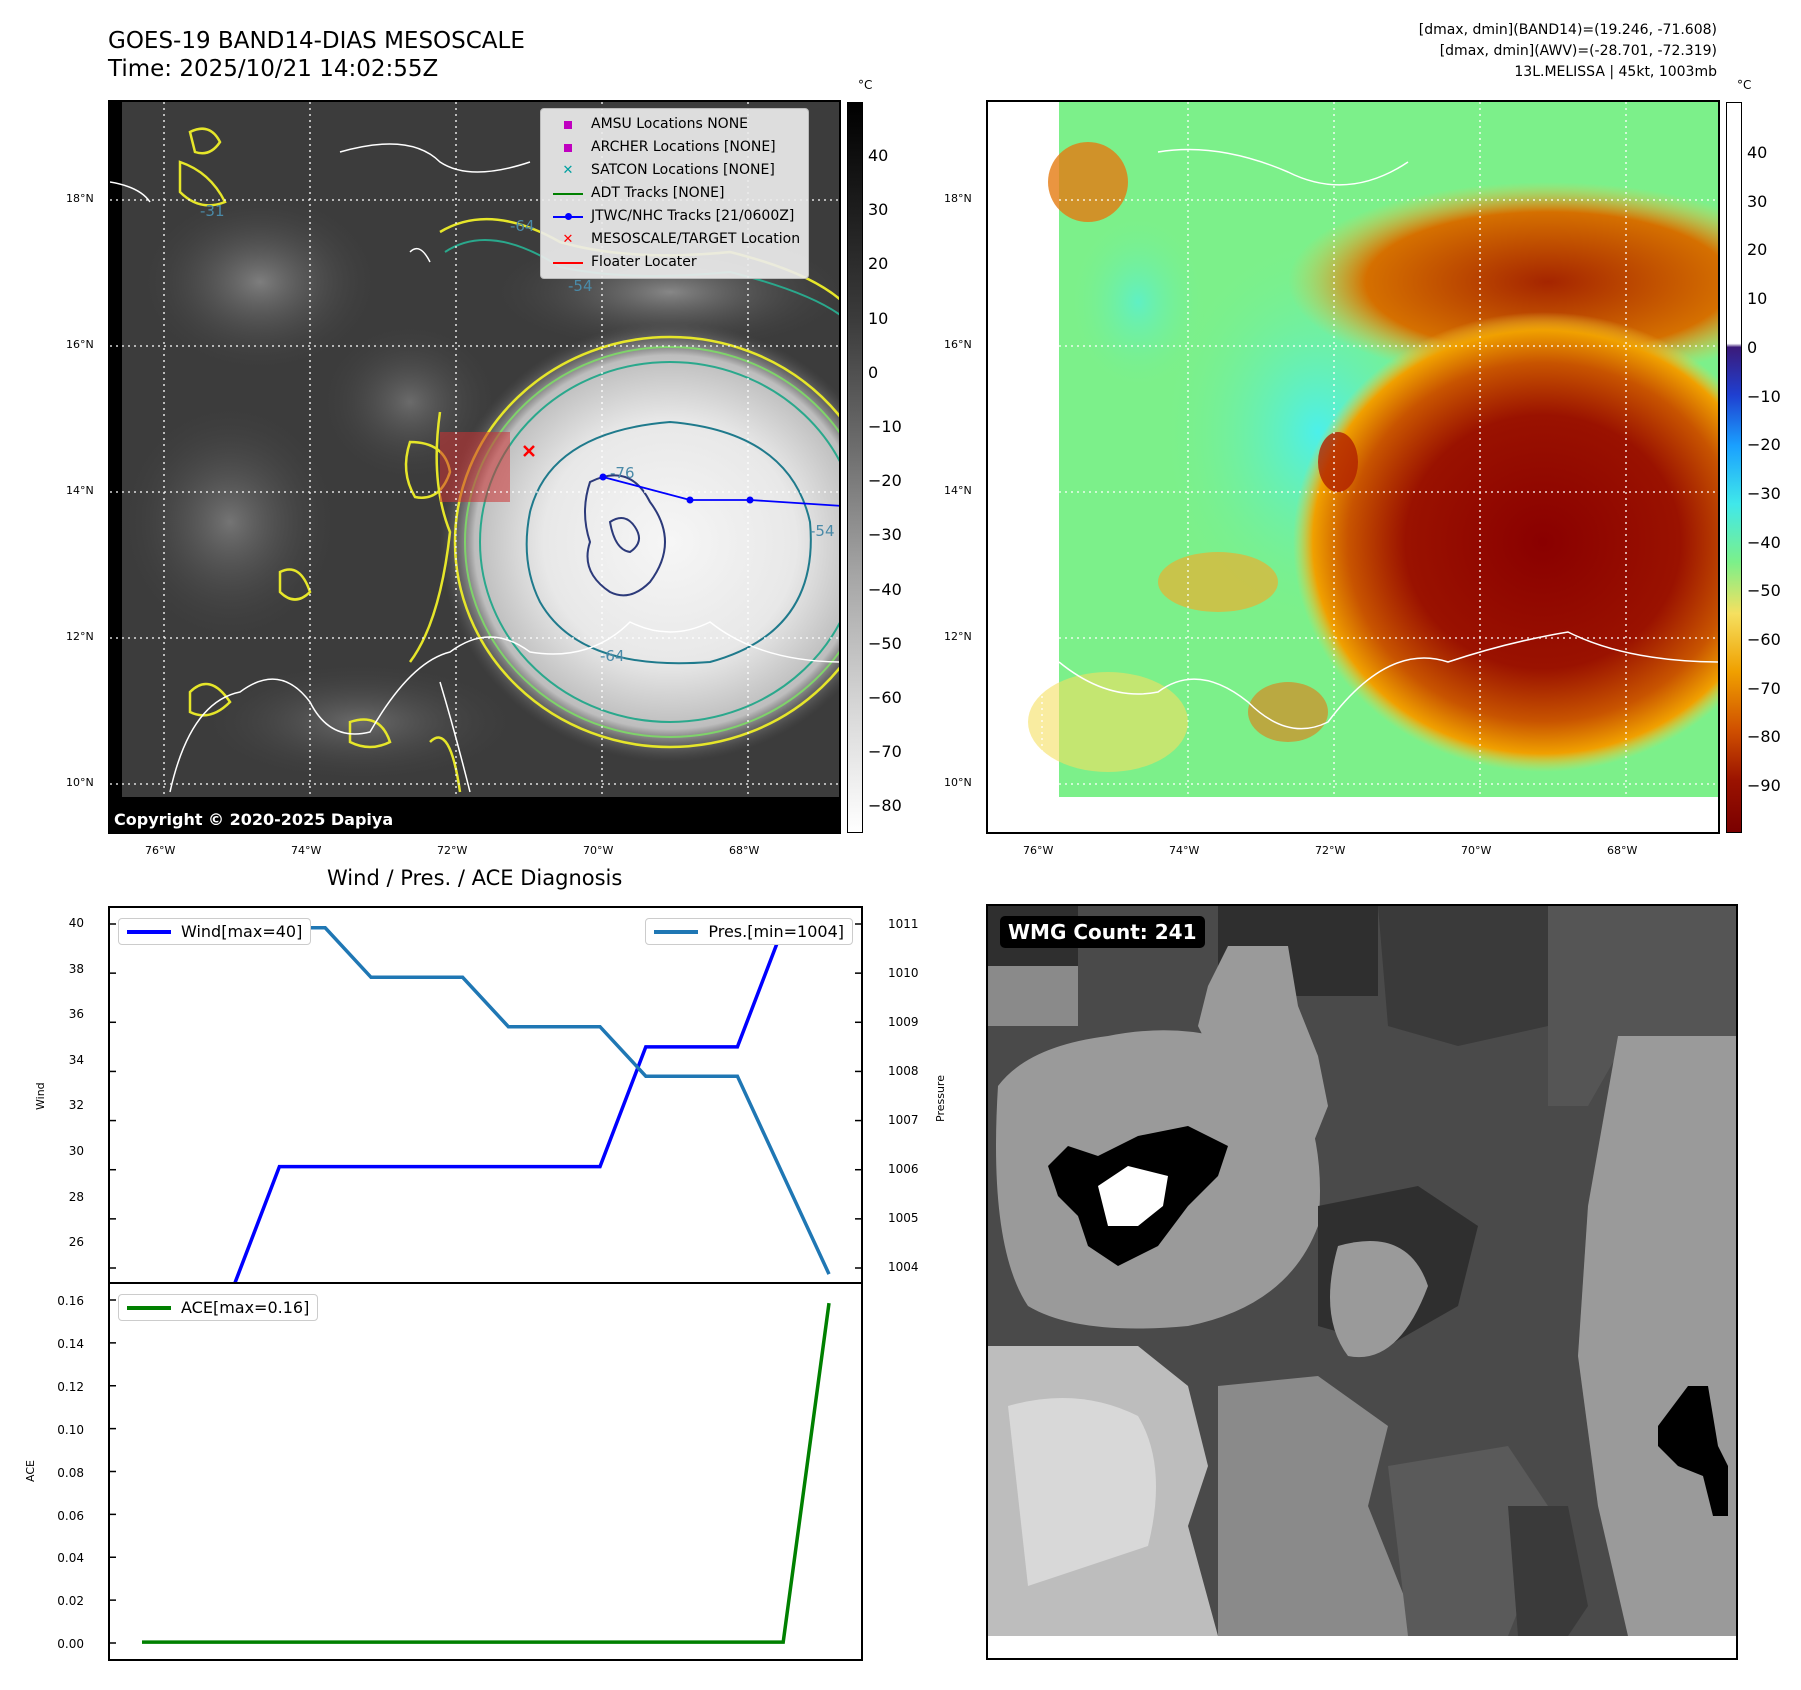 Image resolution: width=1801 pixels, height=1690 pixels. Describe the element at coordinates (658, 193) in the screenshot. I see `legend-label: ADT Tracks [NONE]` at that location.